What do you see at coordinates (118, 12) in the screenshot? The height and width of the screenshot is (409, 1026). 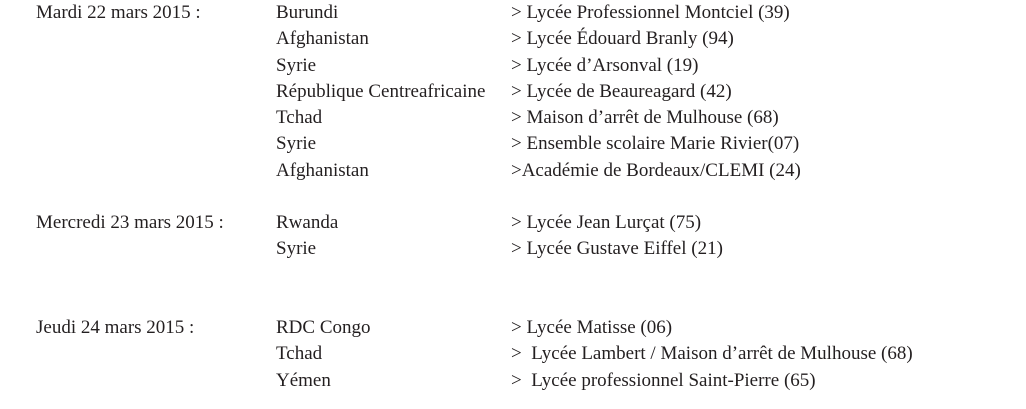 I see `date-label: Mardi 22 mars 2015 :` at bounding box center [118, 12].